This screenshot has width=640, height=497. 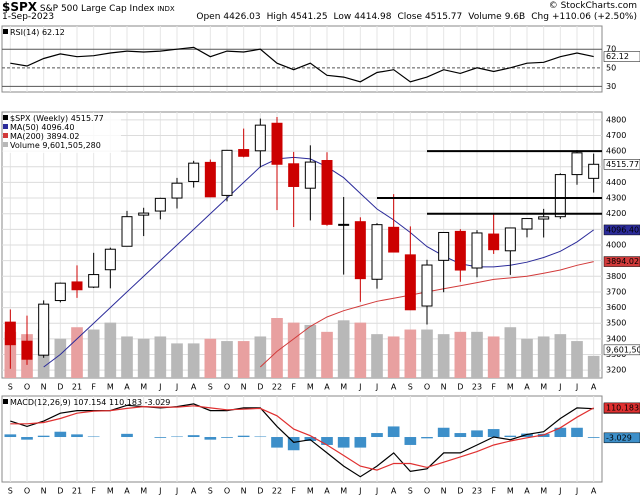 I want to click on legend-entry: Volume 9,601,505,280, so click(x=55, y=145).